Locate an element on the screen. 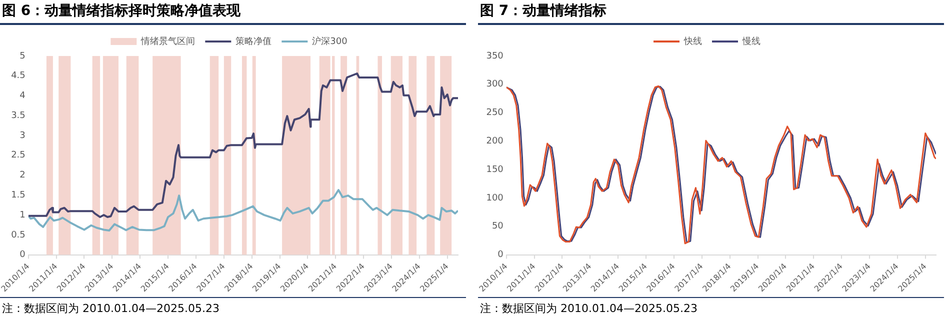  legend-label: 快线 is located at coordinates (692, 41).